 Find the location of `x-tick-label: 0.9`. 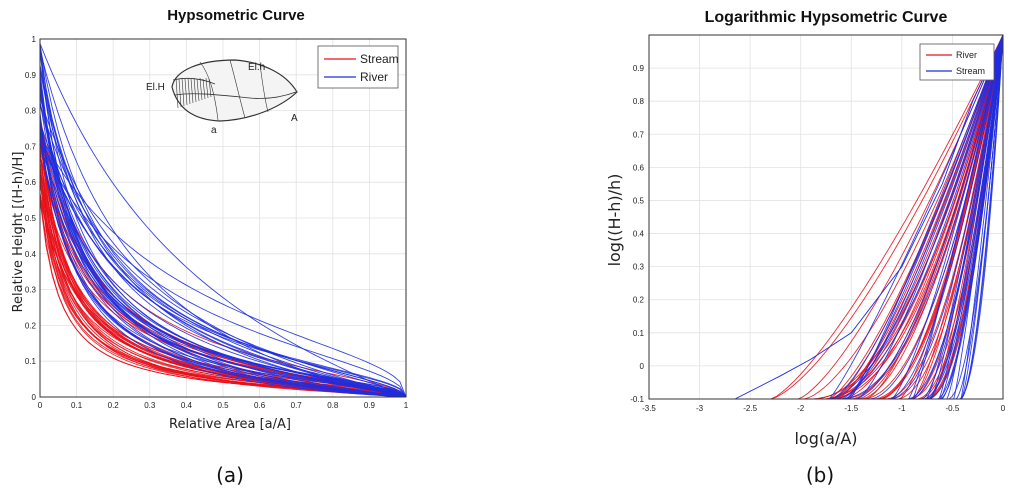

x-tick-label: 0.9 is located at coordinates (370, 405).